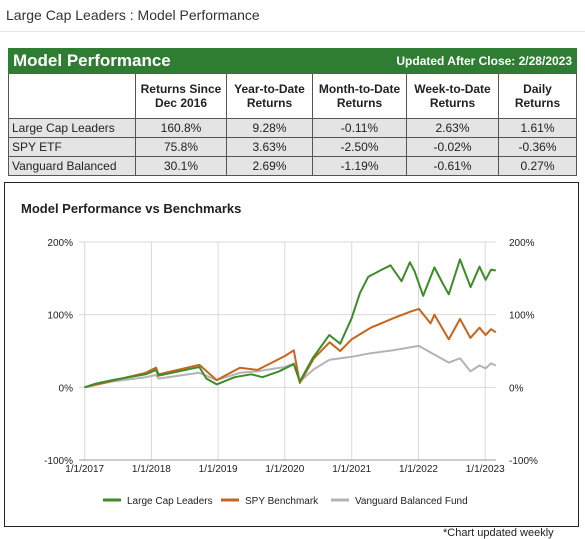 This screenshot has width=585, height=539. Describe the element at coordinates (452, 166) in the screenshot. I see `cell-wtd: -0.61%` at that location.